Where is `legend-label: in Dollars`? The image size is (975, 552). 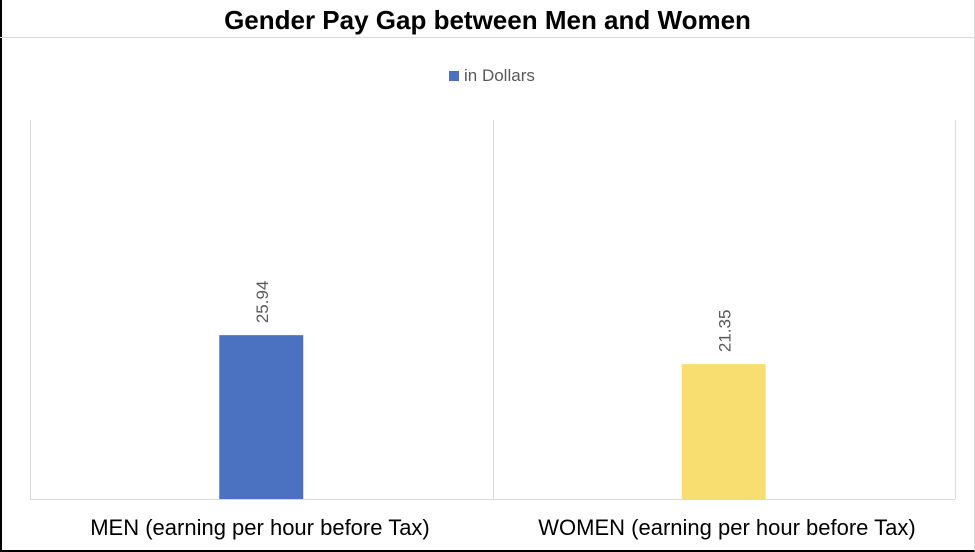
legend-label: in Dollars is located at coordinates (499, 75).